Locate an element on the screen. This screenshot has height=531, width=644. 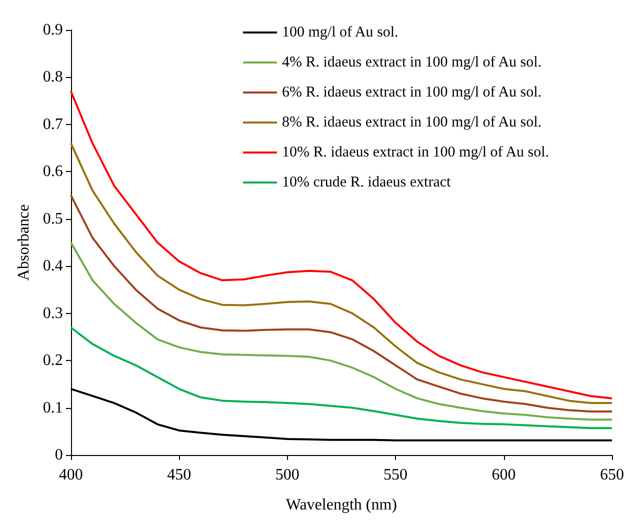
legend-label: 8% R. idaeus extract in 100 mg/l of Au sol. is located at coordinates (412, 122).